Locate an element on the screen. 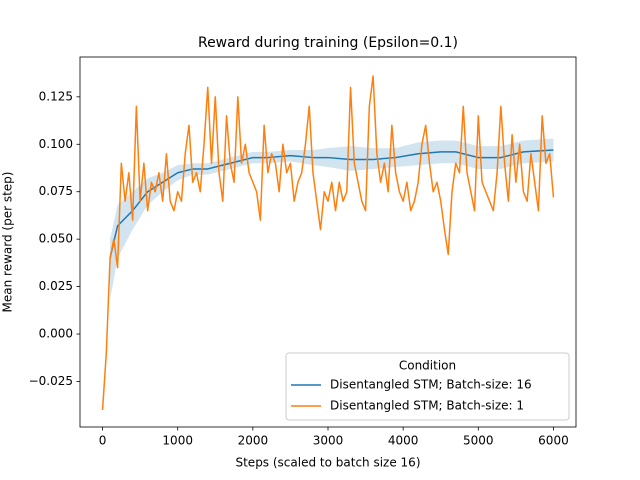 The image size is (640, 480). y-tick-label: 0.125 is located at coordinates (56, 96).